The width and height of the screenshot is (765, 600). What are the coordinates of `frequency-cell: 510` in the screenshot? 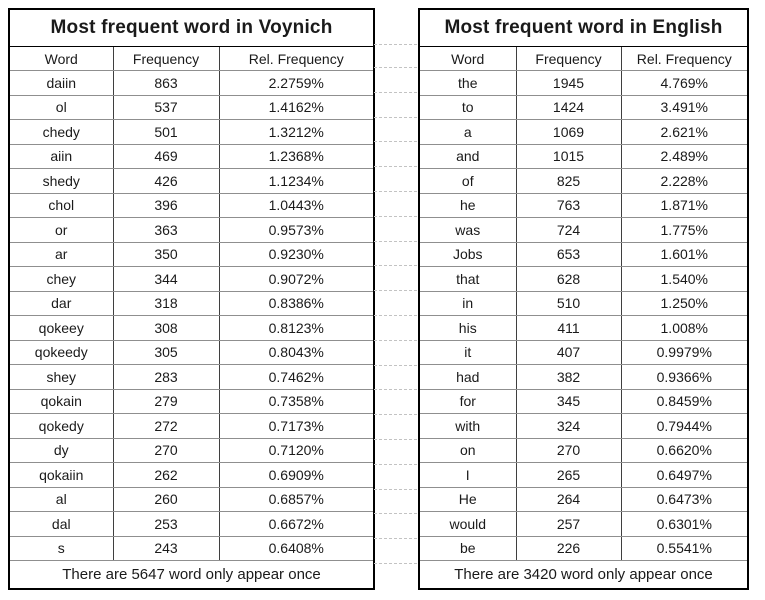 It's located at (568, 303).